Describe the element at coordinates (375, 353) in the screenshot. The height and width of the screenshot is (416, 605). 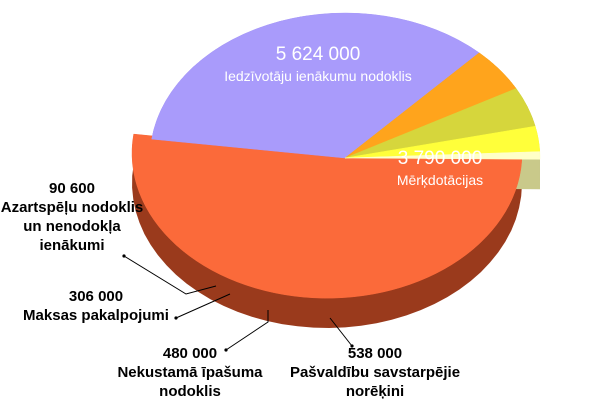
I see `slice-value-label: 538 000` at that location.